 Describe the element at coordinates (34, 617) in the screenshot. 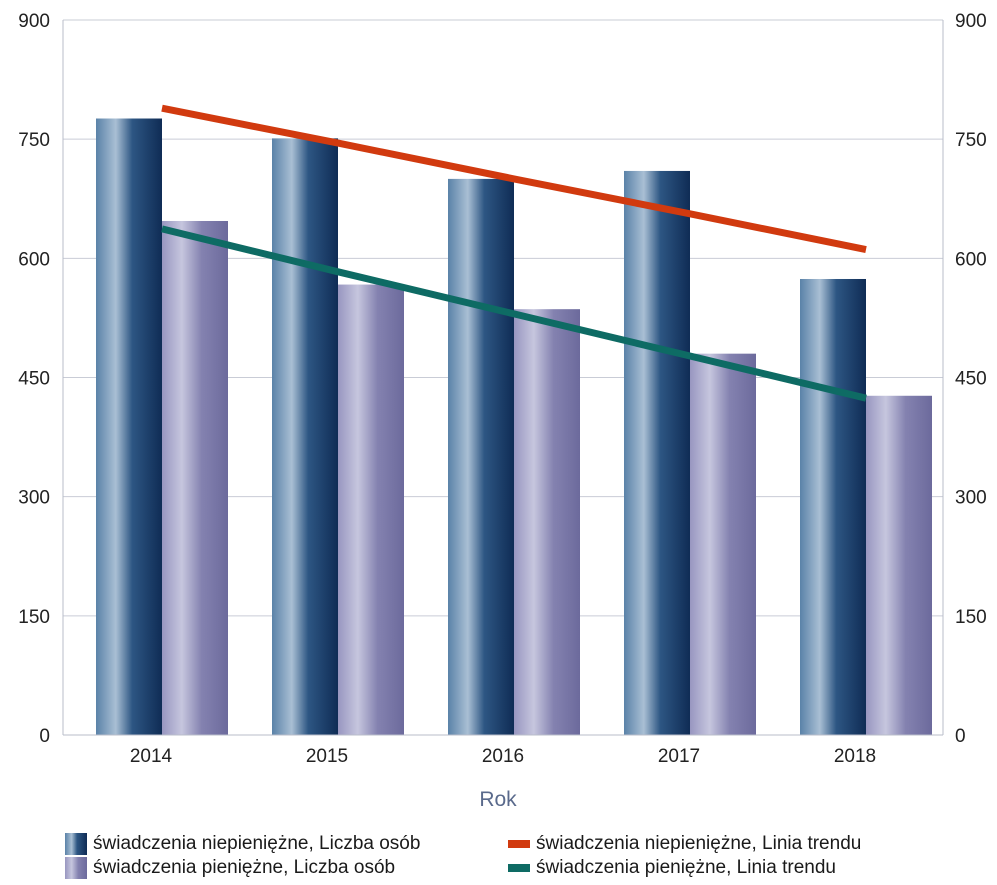

I see `y-tick-label: 150` at that location.